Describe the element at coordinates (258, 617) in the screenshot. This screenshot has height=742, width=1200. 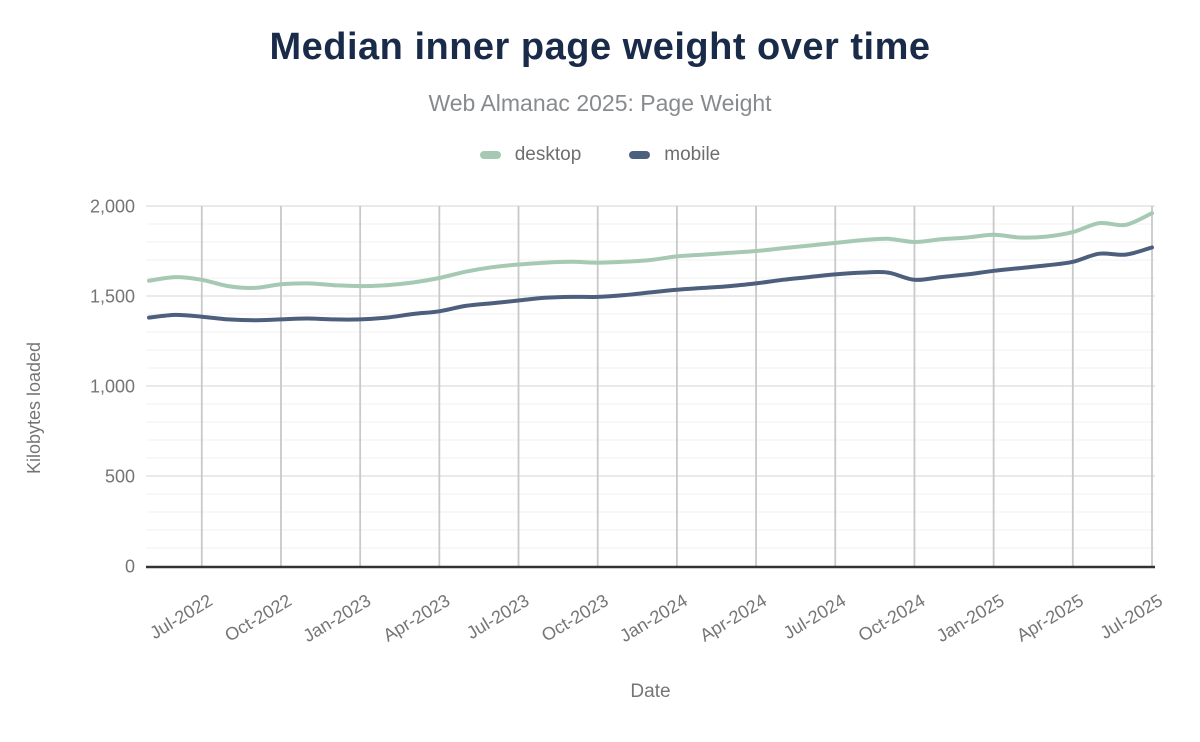
I see `x-tick-label: Oct-2022` at that location.